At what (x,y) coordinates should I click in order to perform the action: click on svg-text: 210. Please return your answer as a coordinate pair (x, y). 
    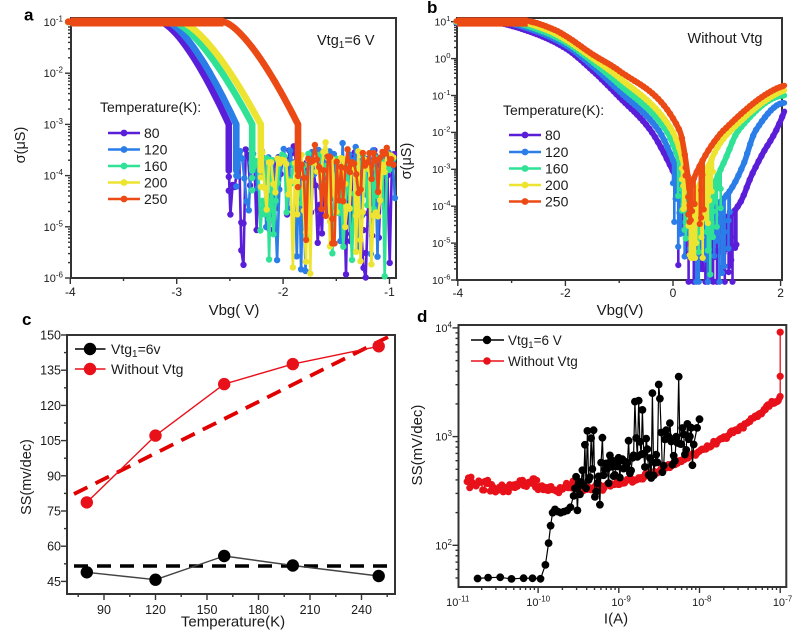
    Looking at the image, I should click on (310, 610).